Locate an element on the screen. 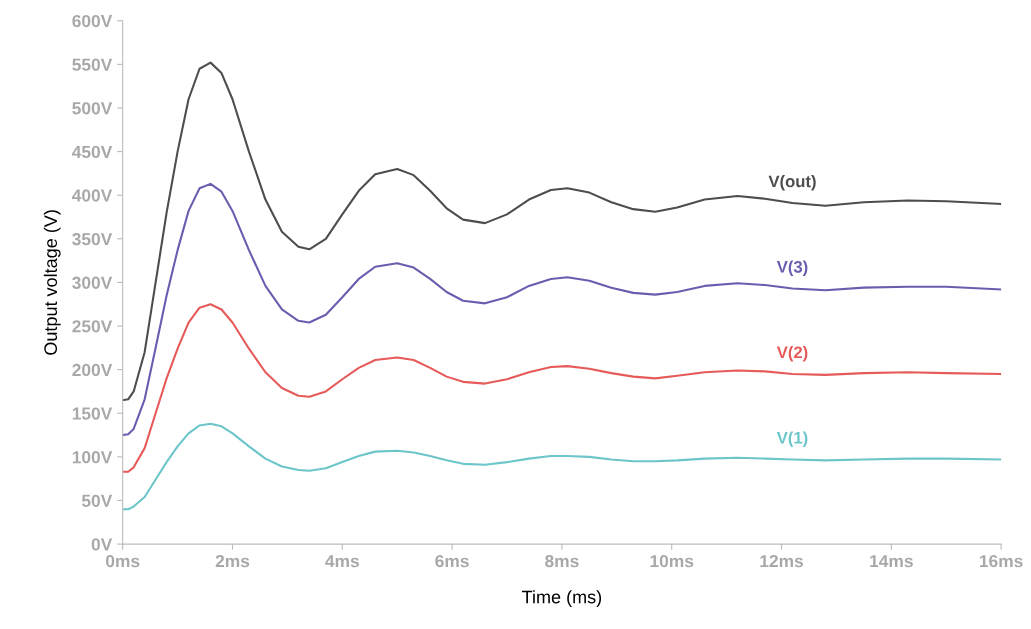 This screenshot has width=1031, height=629. x-tick-label: 6ms is located at coordinates (452, 561).